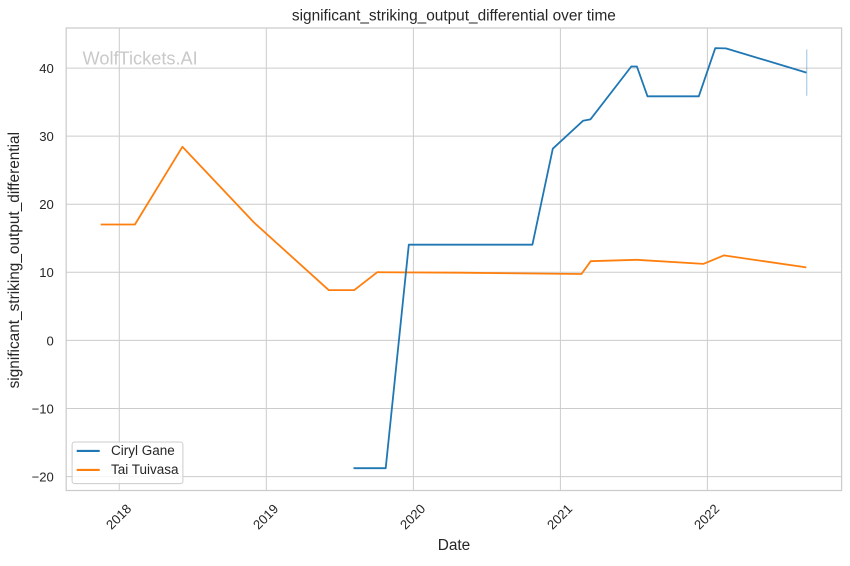 The width and height of the screenshot is (850, 566). I want to click on svg-text: 20, so click(46, 204).